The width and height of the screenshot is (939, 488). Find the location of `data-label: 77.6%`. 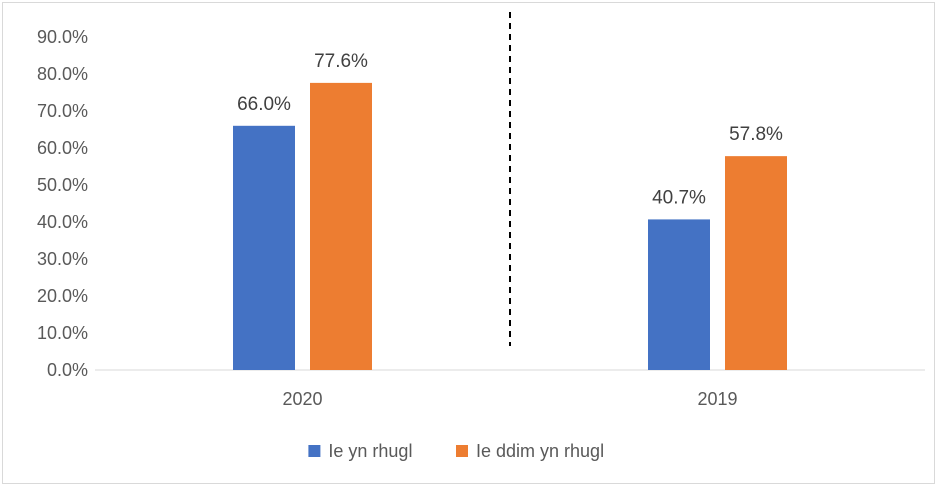

data-label: 77.6% is located at coordinates (341, 61).